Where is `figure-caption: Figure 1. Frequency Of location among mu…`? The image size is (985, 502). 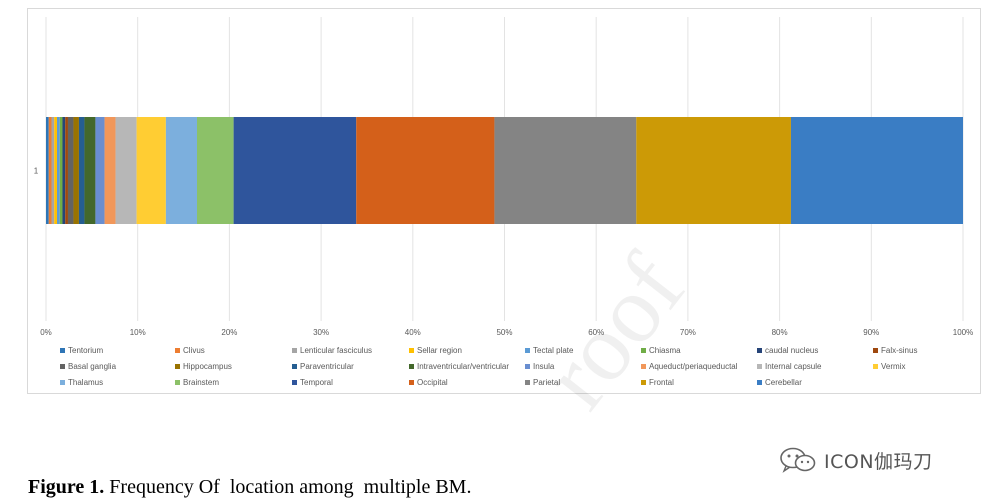 figure-caption: Figure 1. Frequency Of location among mu… is located at coordinates (249, 487).